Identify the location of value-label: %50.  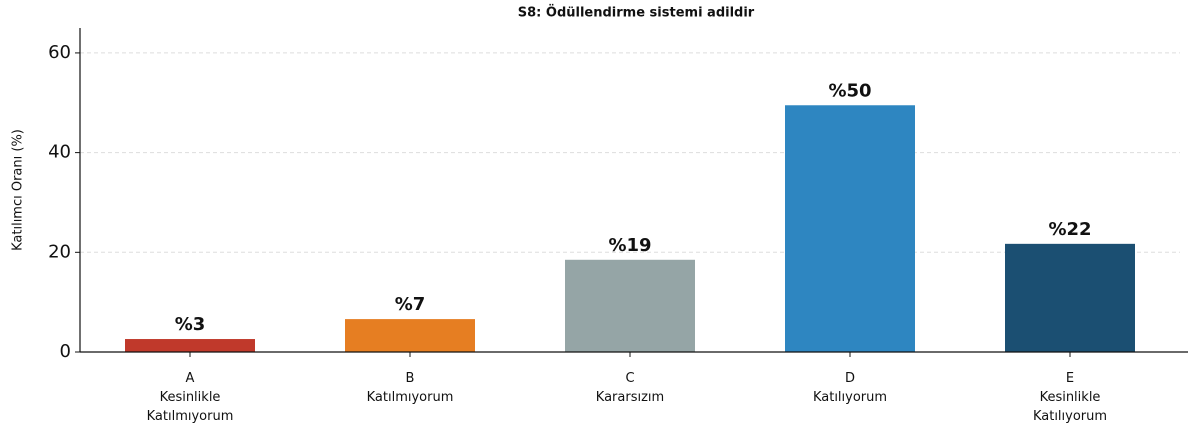
(849, 90).